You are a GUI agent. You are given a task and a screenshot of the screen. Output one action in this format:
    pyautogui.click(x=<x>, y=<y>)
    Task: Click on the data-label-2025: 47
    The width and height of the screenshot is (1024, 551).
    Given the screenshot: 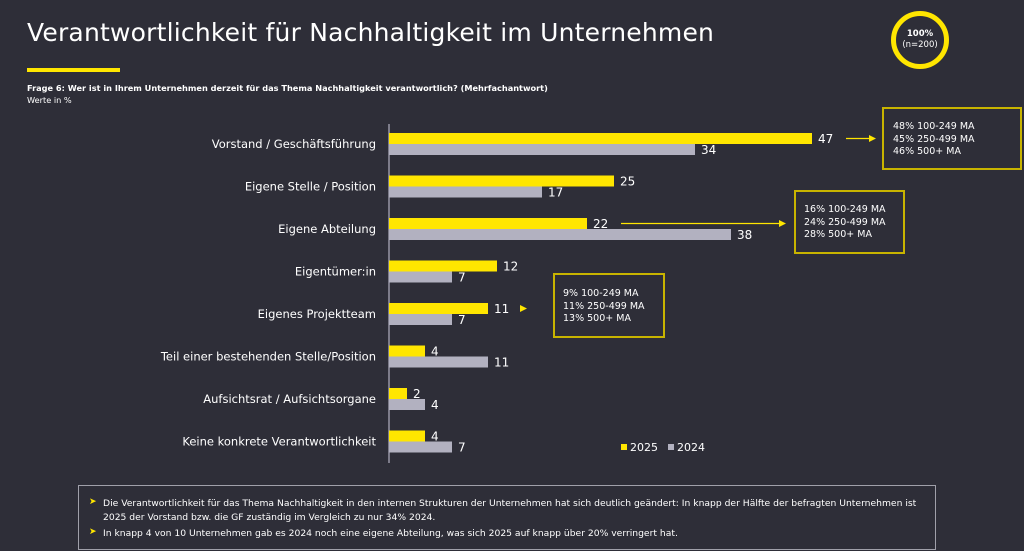 What is the action you would take?
    pyautogui.click(x=825, y=139)
    